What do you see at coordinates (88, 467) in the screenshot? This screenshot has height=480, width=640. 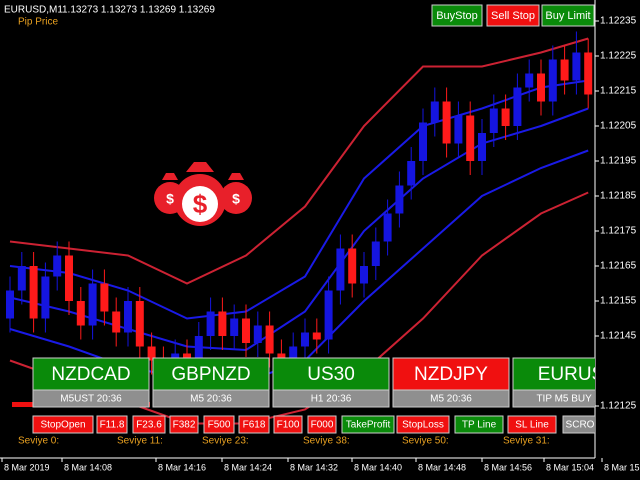 I see `x-tick-label: 8 Mar 14:08` at bounding box center [88, 467].